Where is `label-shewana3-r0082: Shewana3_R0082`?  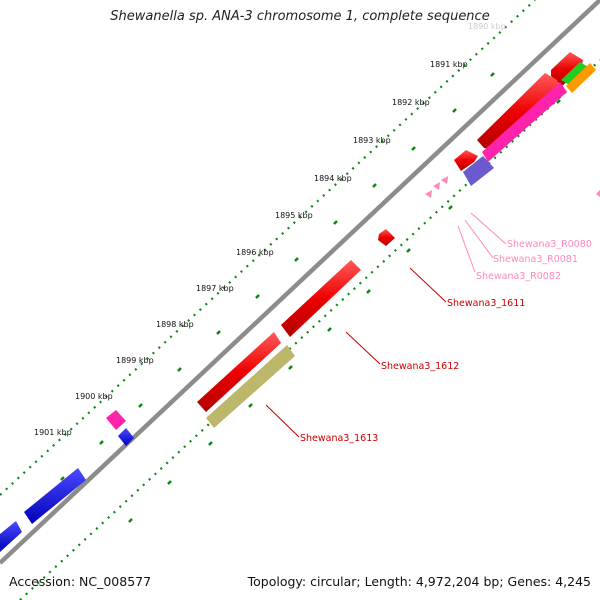
label-shewana3-r0082: Shewana3_R0082 is located at coordinates (518, 276).